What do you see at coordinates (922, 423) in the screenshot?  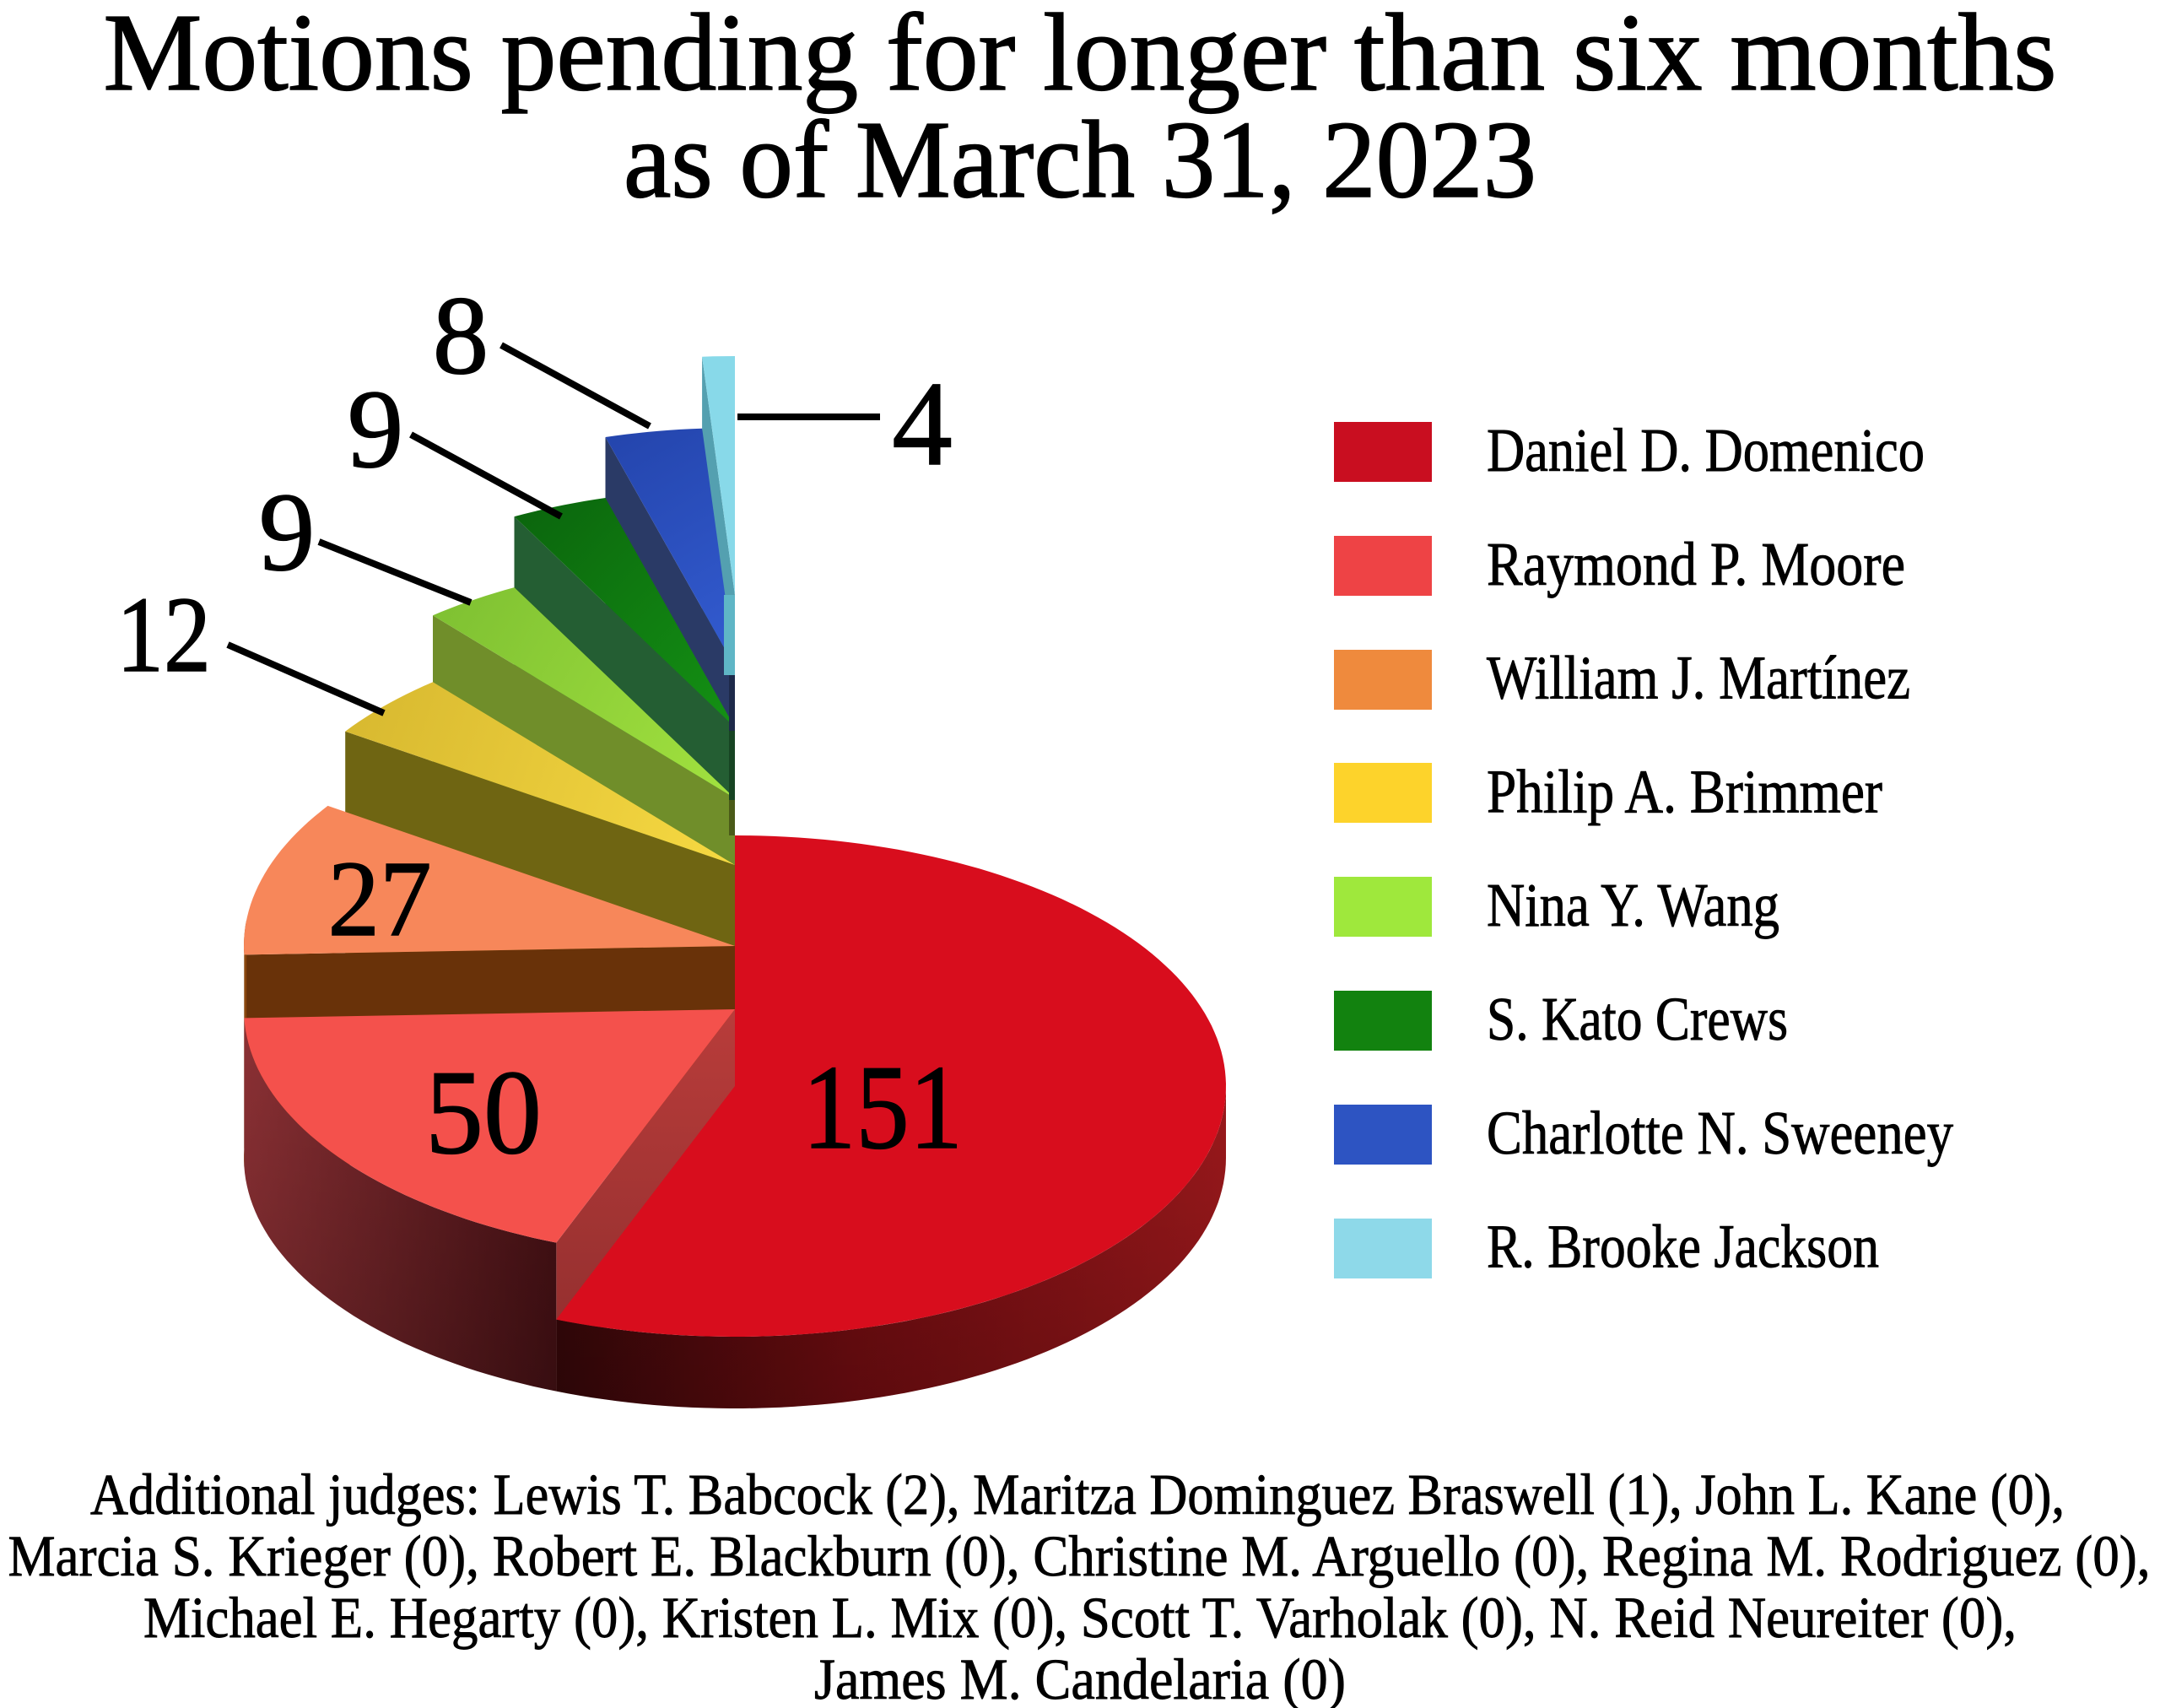 I see `svg-text: 4` at bounding box center [922, 423].